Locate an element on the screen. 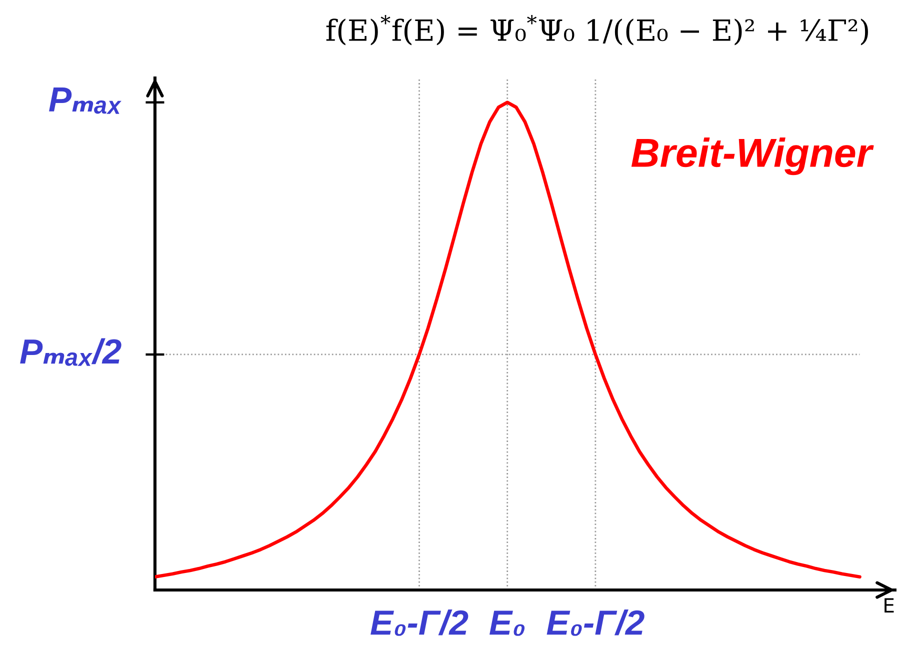 This screenshot has height=656, width=902. x-axis-title: E is located at coordinates (889, 605).